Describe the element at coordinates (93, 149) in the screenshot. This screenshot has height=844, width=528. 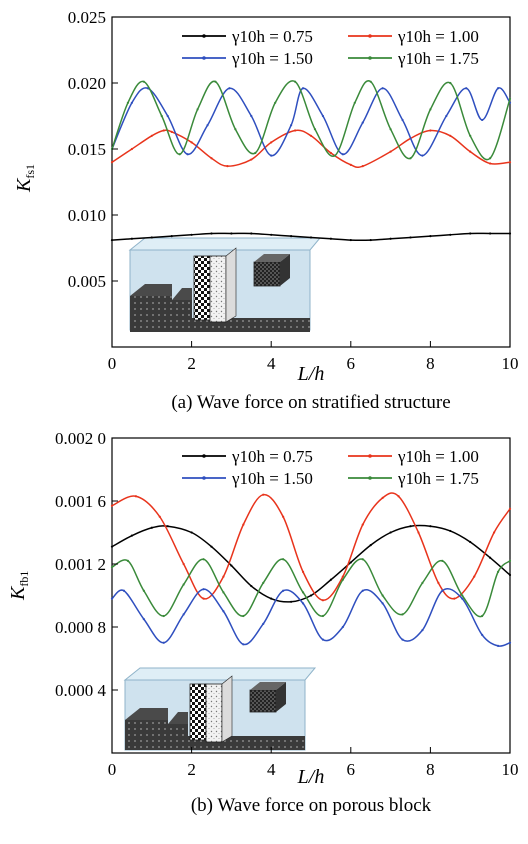
I see `y-axis-ticks: 0.005 0.010 0.015 0.020 0.025` at that location.